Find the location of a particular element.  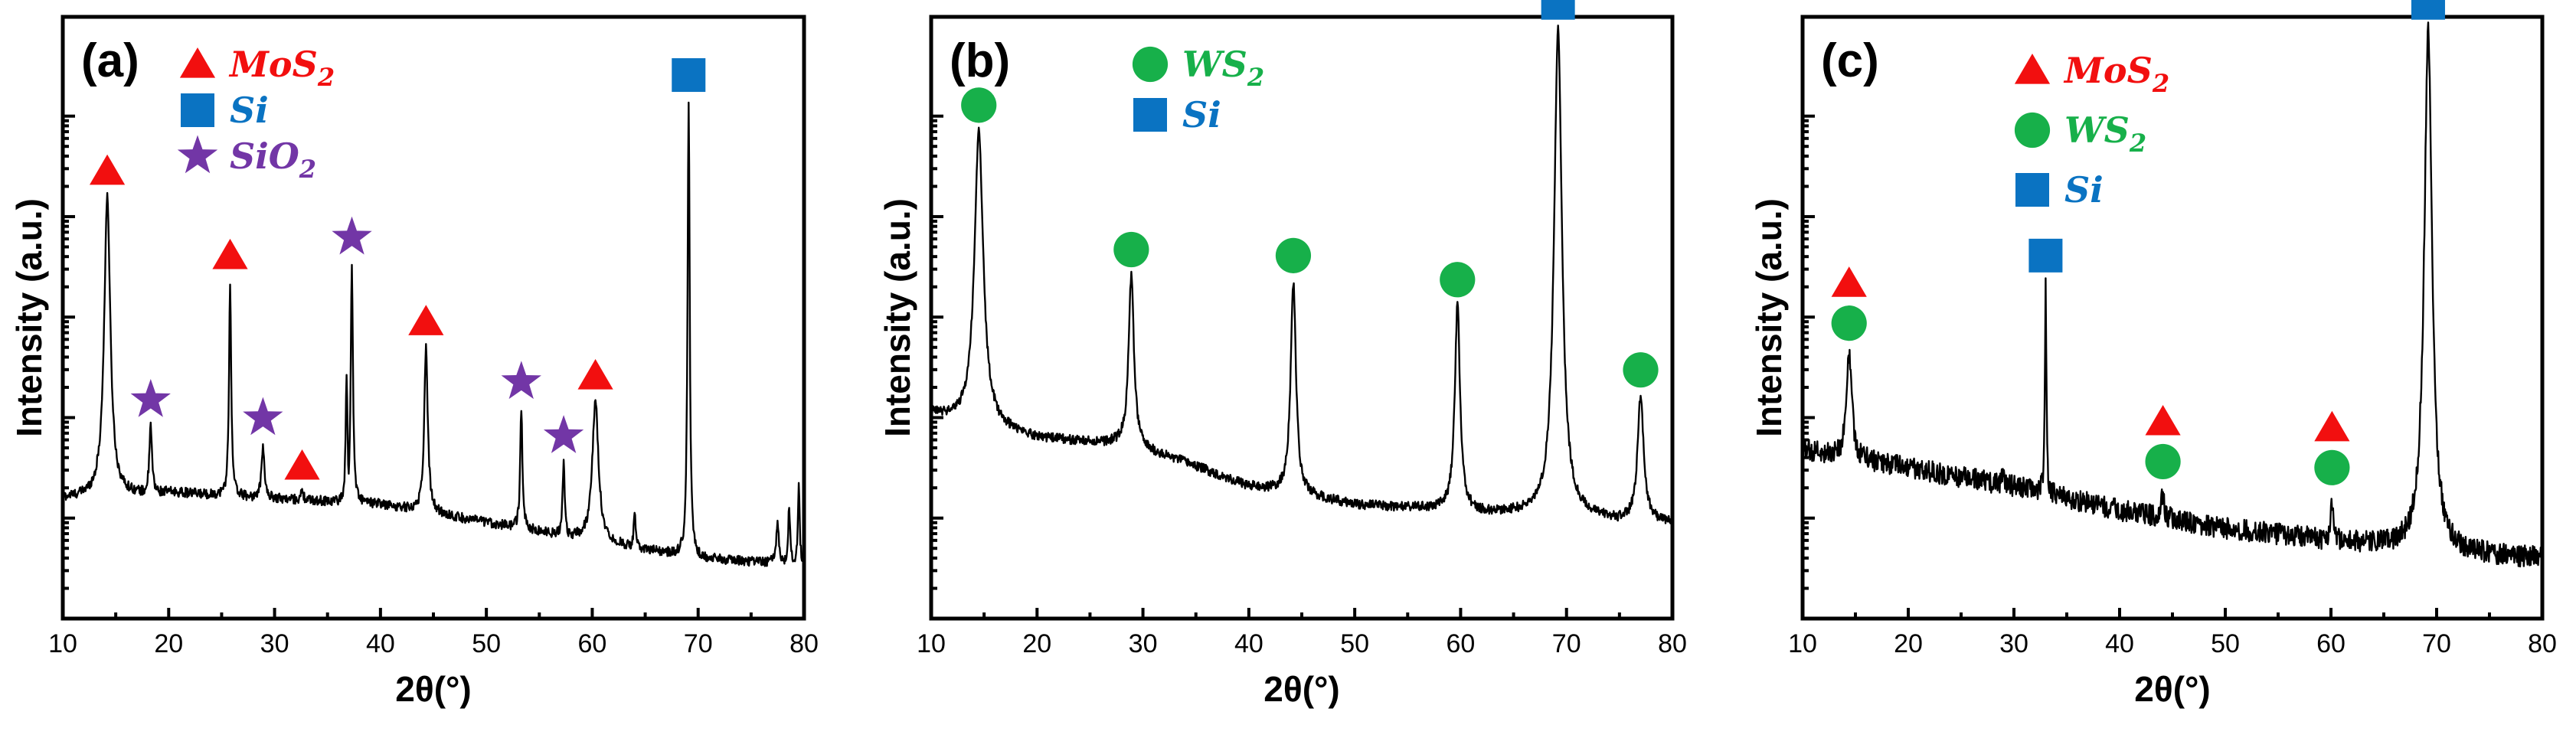

panel-label: (b) is located at coordinates (980, 60).